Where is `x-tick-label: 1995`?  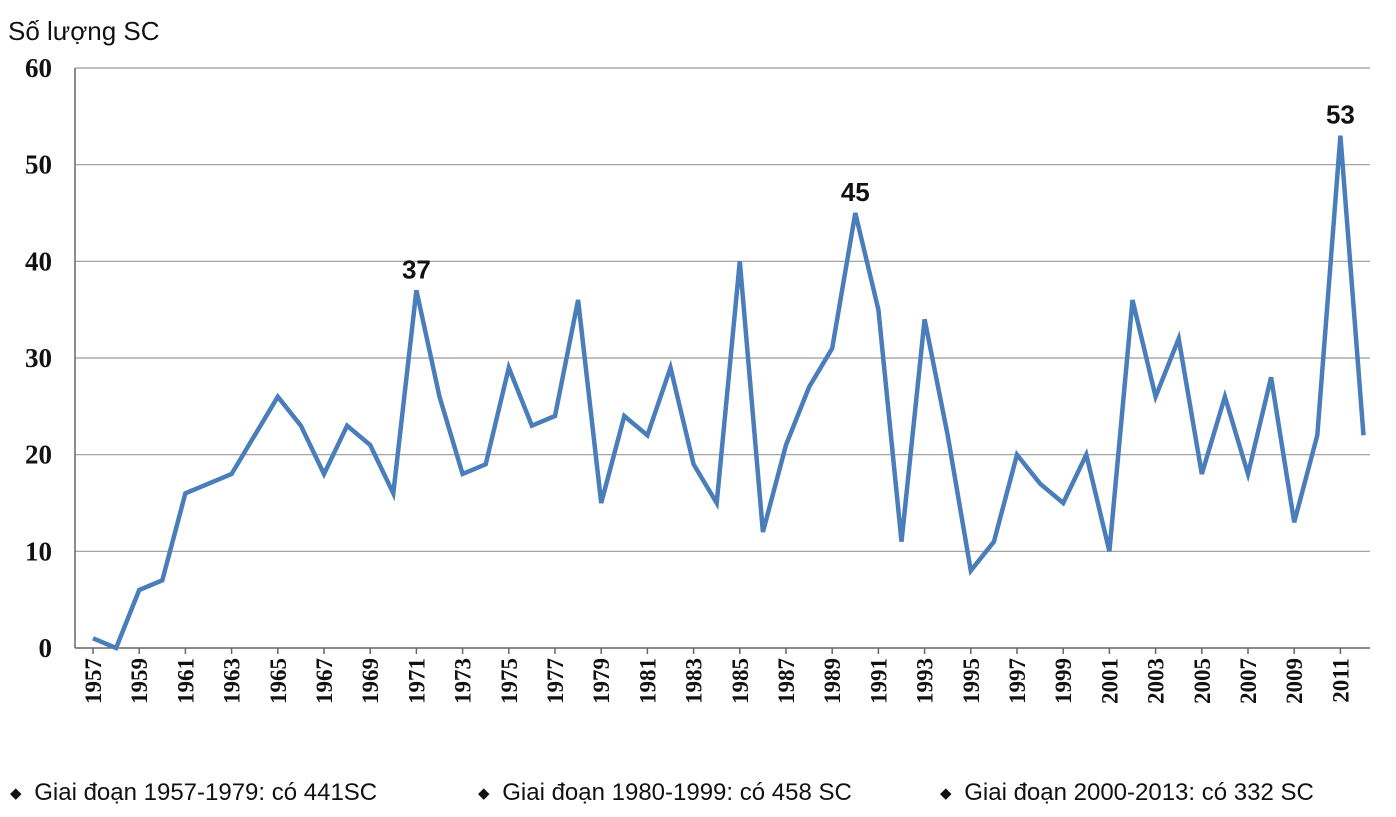 x-tick-label: 1995 is located at coordinates (971, 681).